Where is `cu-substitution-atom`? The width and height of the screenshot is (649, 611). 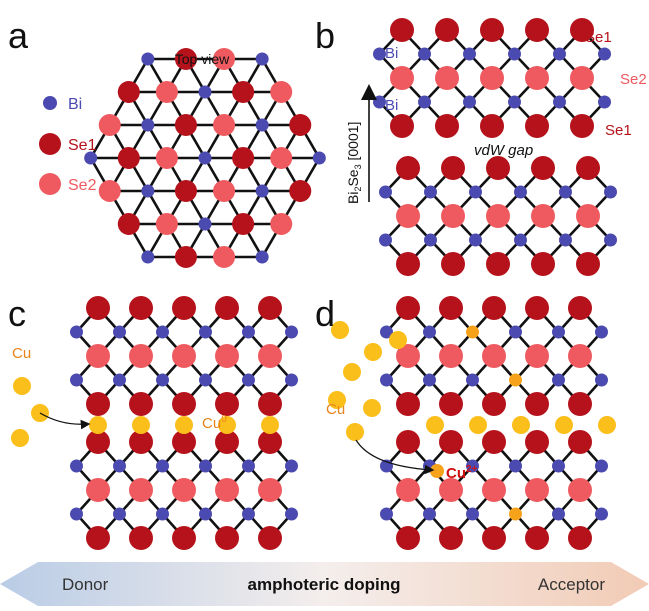
cu-substitution-atom is located at coordinates (472, 332).